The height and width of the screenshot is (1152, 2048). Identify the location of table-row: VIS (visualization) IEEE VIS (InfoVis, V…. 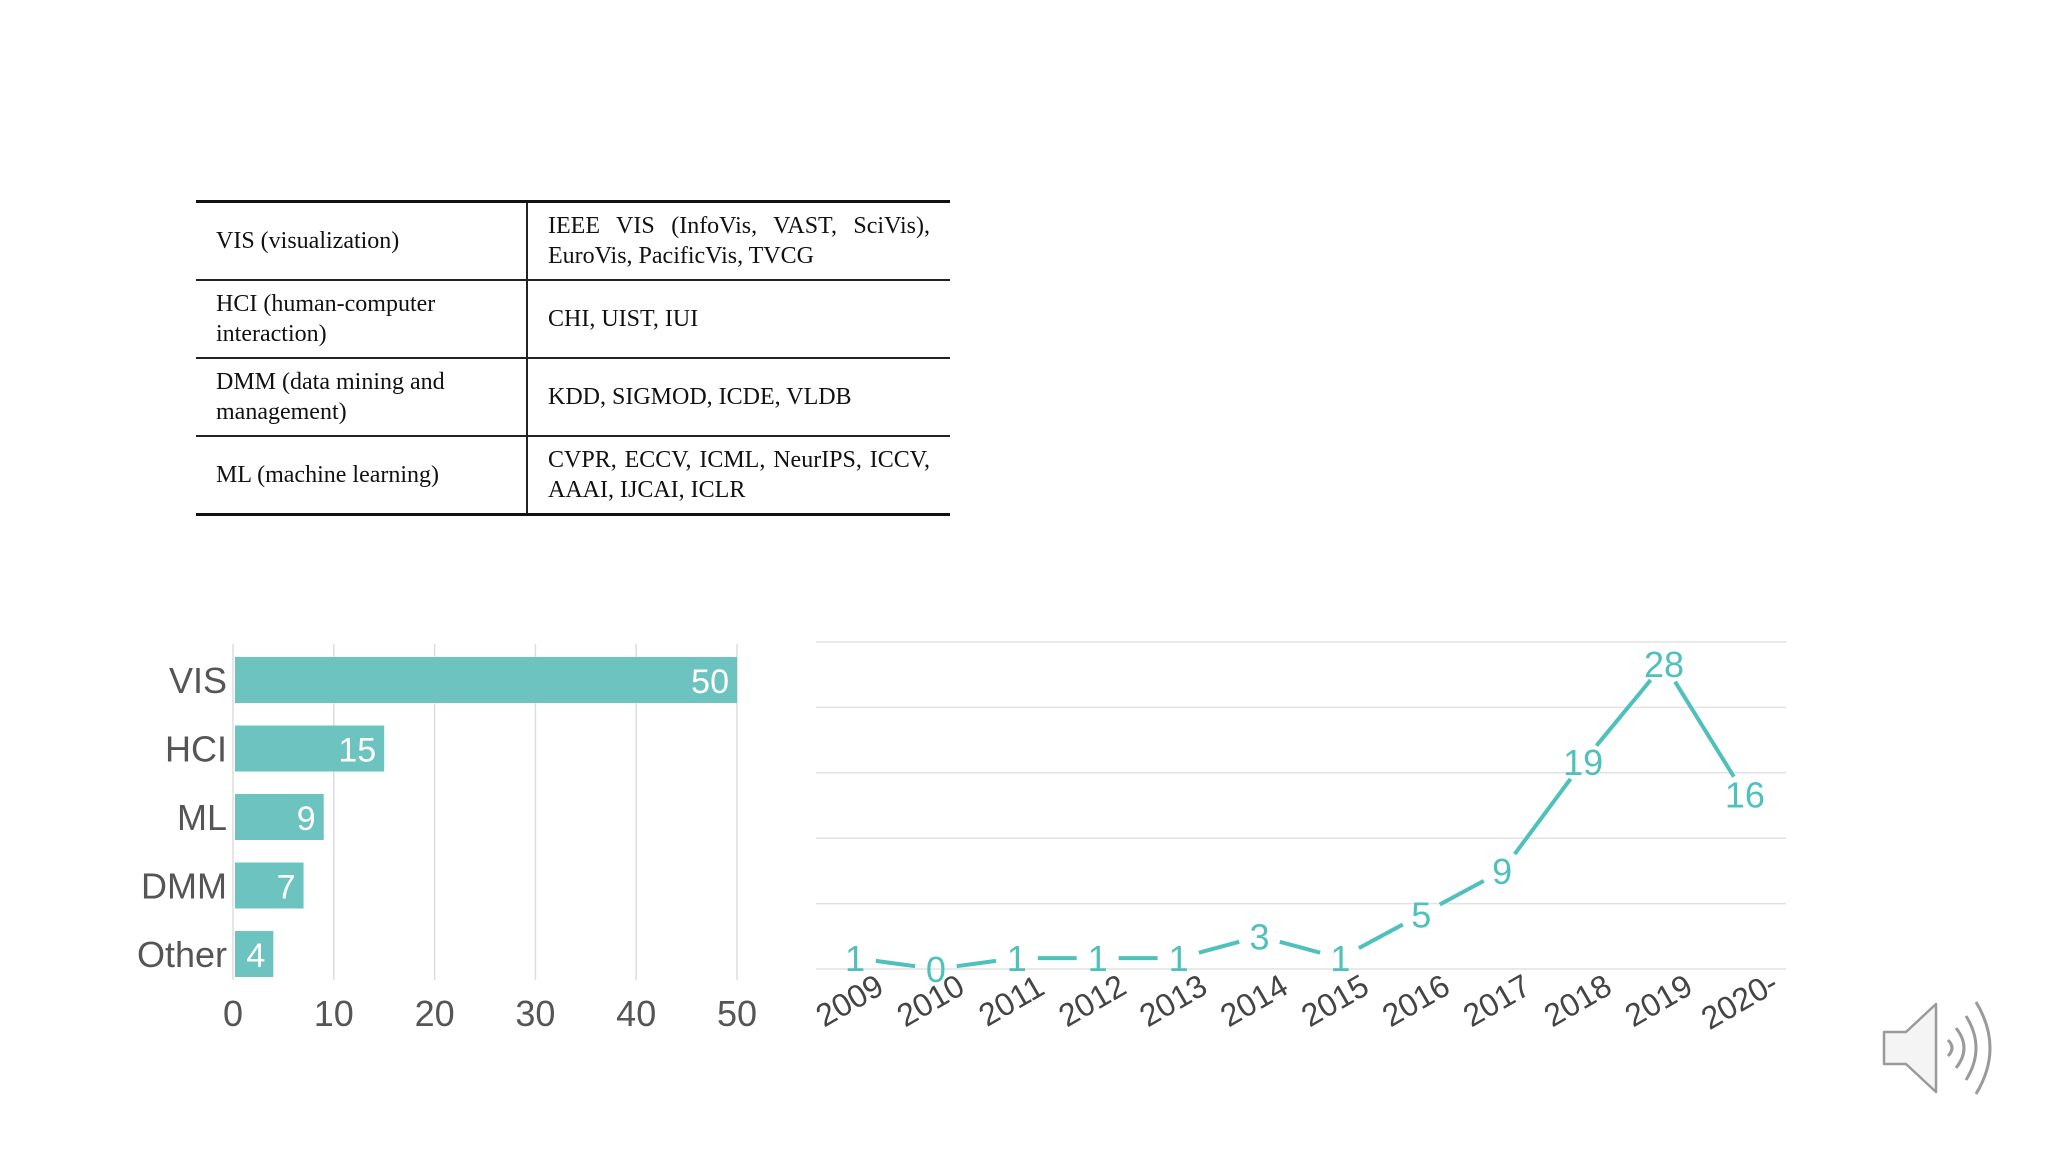
(573, 240).